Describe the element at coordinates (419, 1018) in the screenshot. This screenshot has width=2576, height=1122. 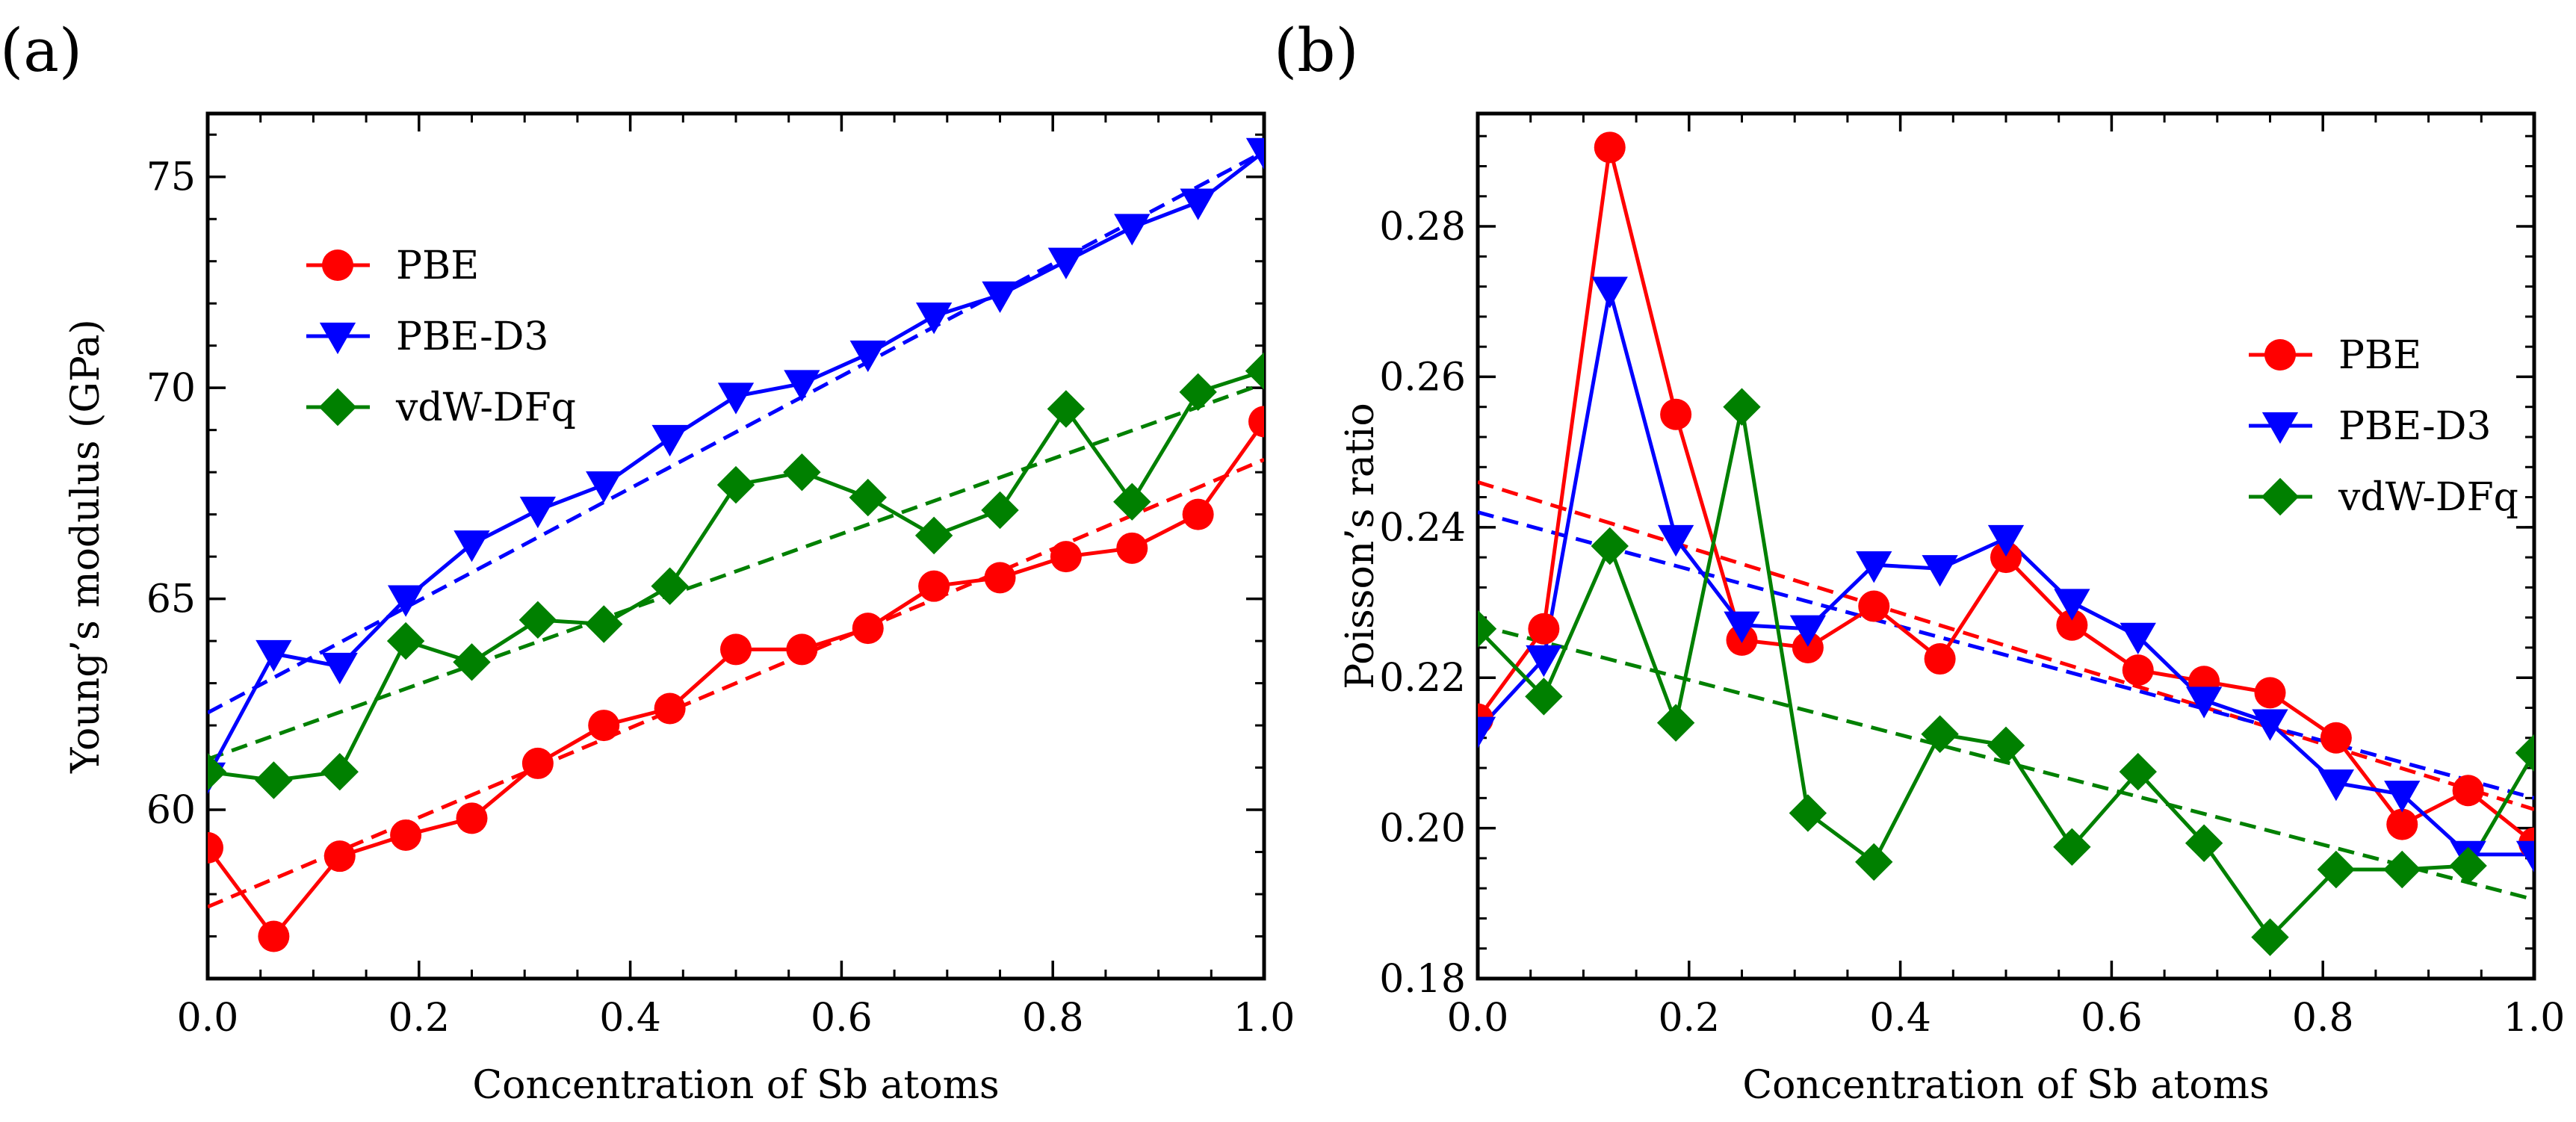
I see `x-tick-label-a: 0.2` at that location.